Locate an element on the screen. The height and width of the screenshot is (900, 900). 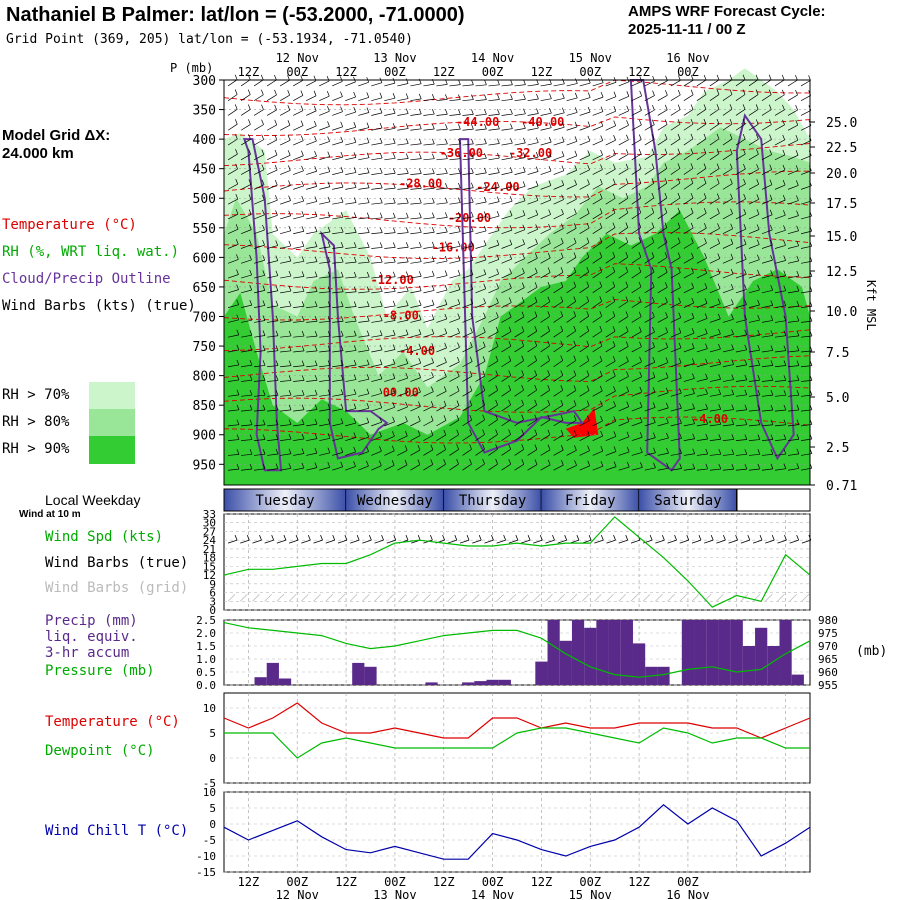
legend-dewpoint: Dewpoint (°C) is located at coordinates (100, 751).